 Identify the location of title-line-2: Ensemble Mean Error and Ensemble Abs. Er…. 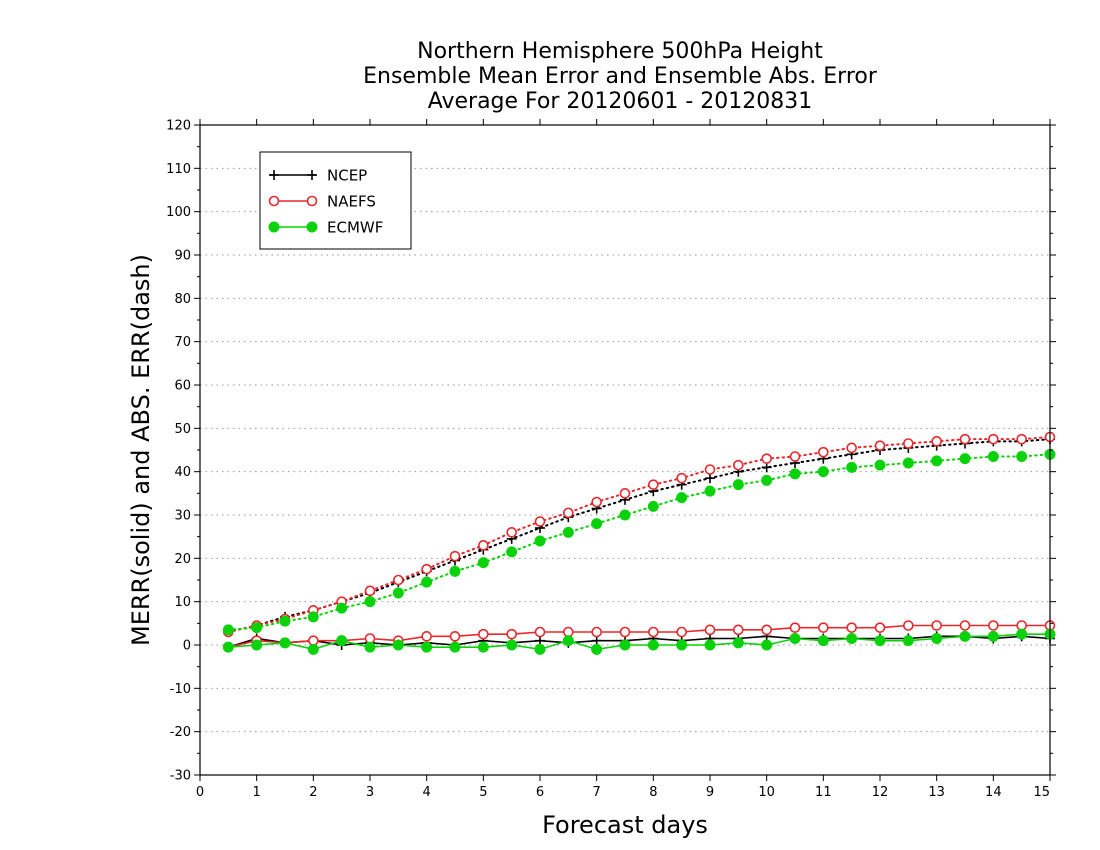
(620, 76).